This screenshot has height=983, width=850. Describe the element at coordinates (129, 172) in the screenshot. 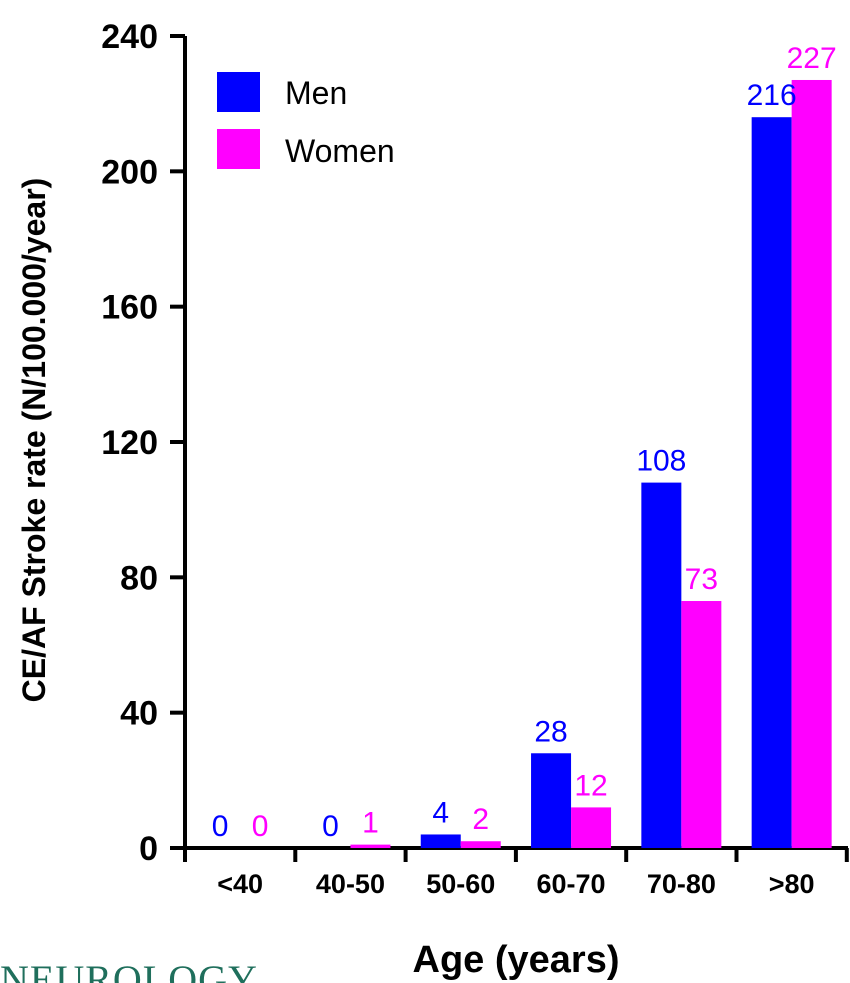

I see `y-tick-label: 200` at that location.